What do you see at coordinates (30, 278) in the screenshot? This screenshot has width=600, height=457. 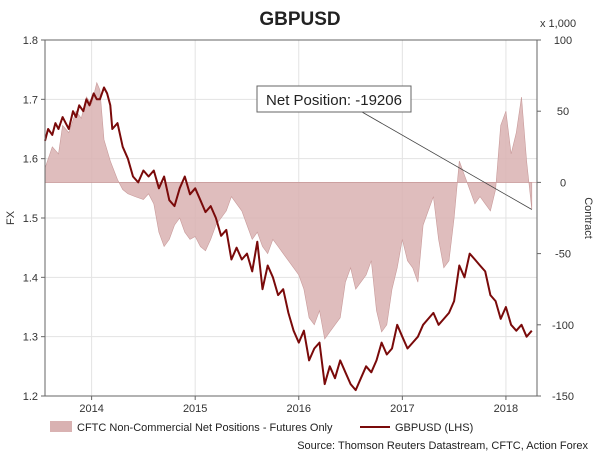 I see `left-tick-label: 1.4` at bounding box center [30, 278].